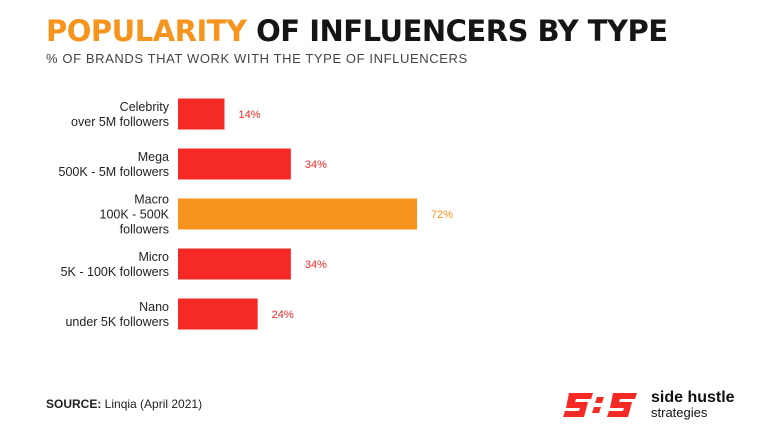 This screenshot has height=432, width=768. I want to click on category-label-3-1: 5K - 100K followers, so click(115, 272).